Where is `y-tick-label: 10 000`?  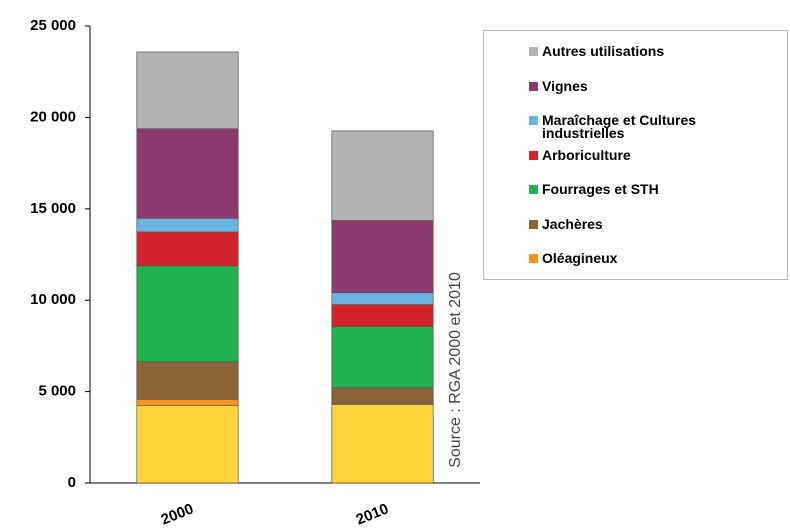 y-tick-label: 10 000 is located at coordinates (53, 299).